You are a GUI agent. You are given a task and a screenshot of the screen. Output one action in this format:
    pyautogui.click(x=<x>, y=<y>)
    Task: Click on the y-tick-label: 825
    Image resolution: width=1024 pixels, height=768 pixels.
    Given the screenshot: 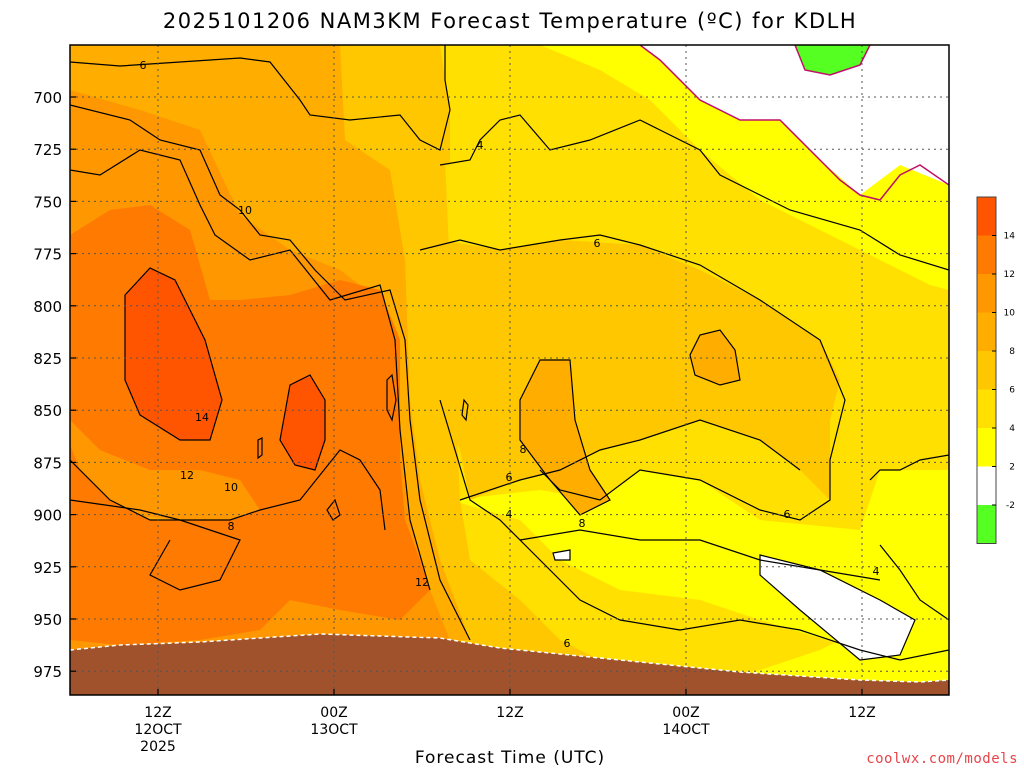 What is the action you would take?
    pyautogui.click(x=47, y=359)
    